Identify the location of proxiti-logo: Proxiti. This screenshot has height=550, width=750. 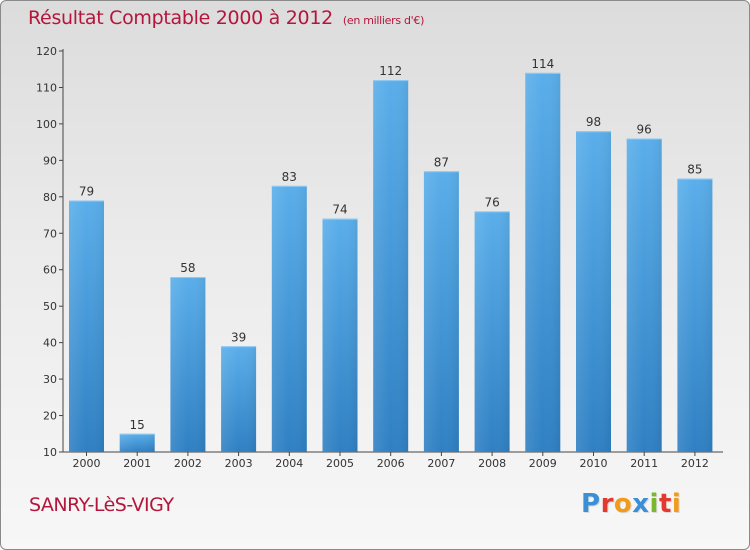
(631, 504).